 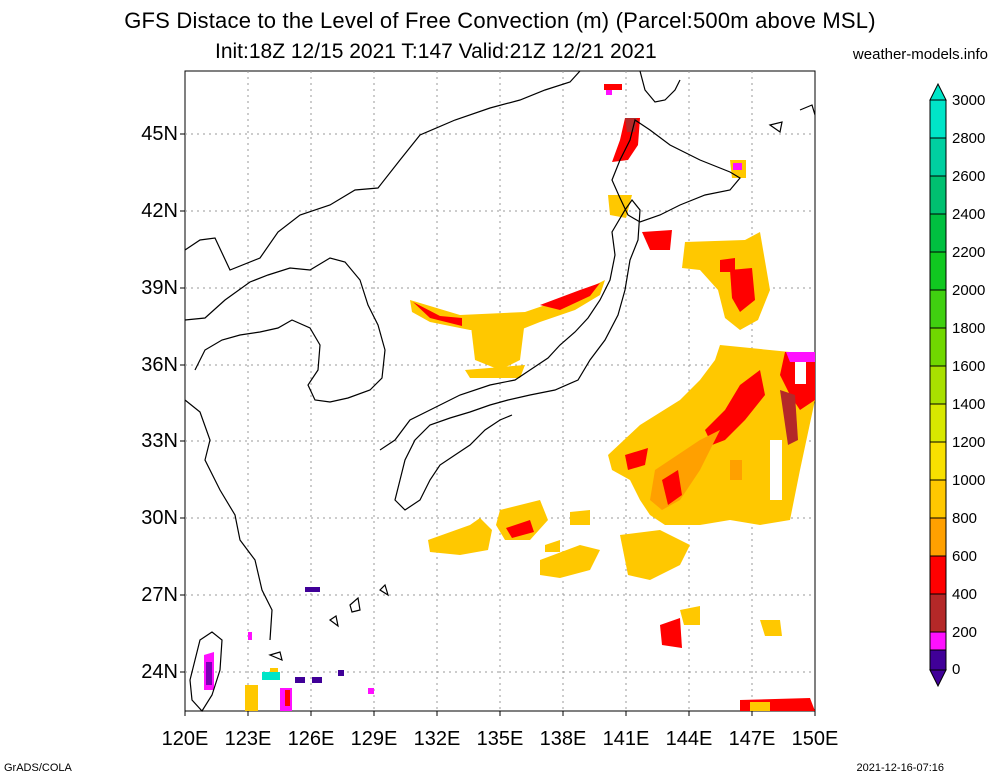 I want to click on lon-label: 132E, so click(x=437, y=739).